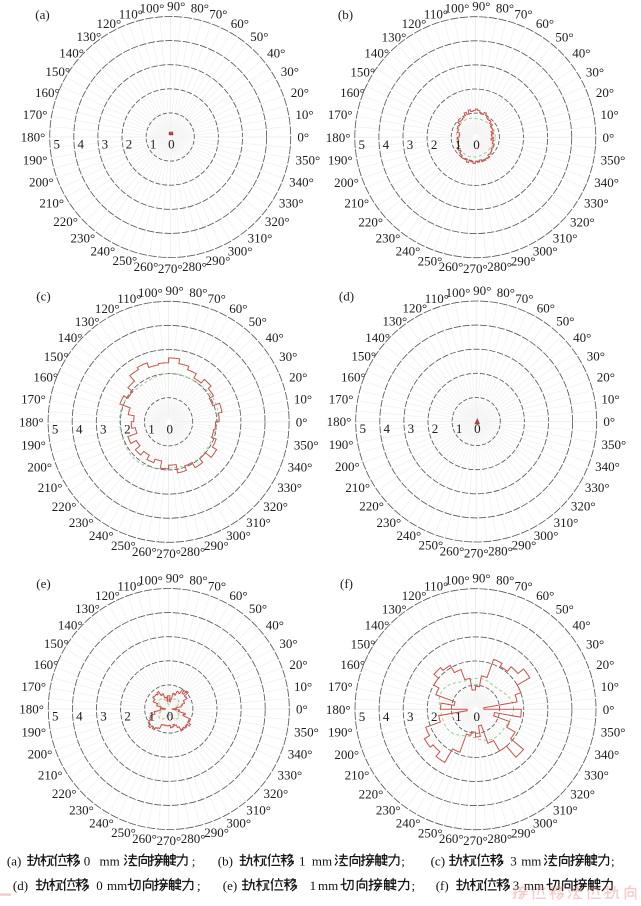  Describe the element at coordinates (523, 260) in the screenshot. I see `svg-text: 290°` at that location.